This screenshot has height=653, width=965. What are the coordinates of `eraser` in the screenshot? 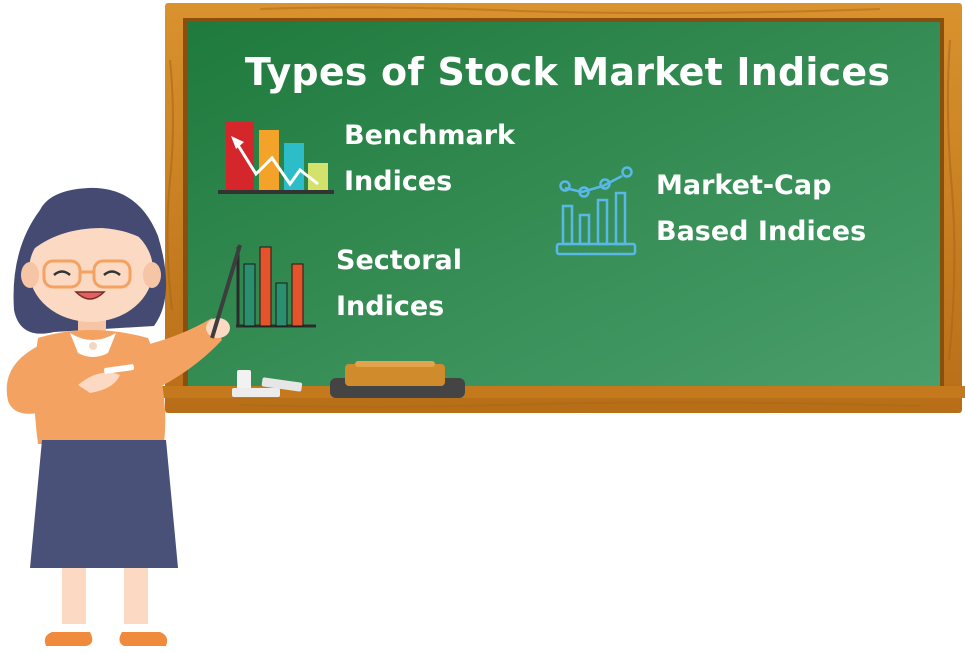 It's located at (397, 379).